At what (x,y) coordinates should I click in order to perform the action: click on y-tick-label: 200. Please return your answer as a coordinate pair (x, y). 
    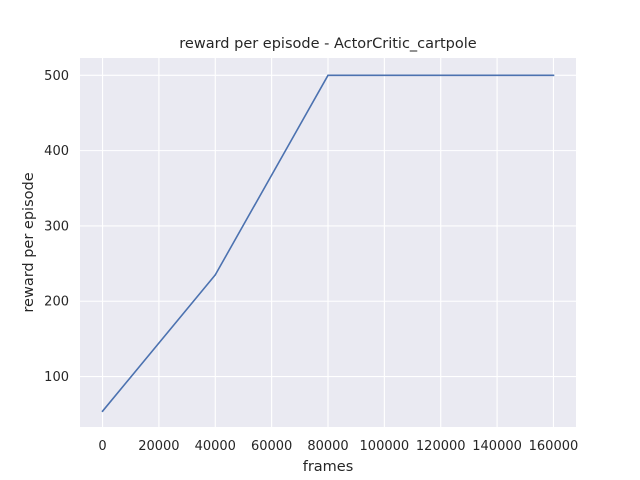
    Looking at the image, I should click on (56, 302).